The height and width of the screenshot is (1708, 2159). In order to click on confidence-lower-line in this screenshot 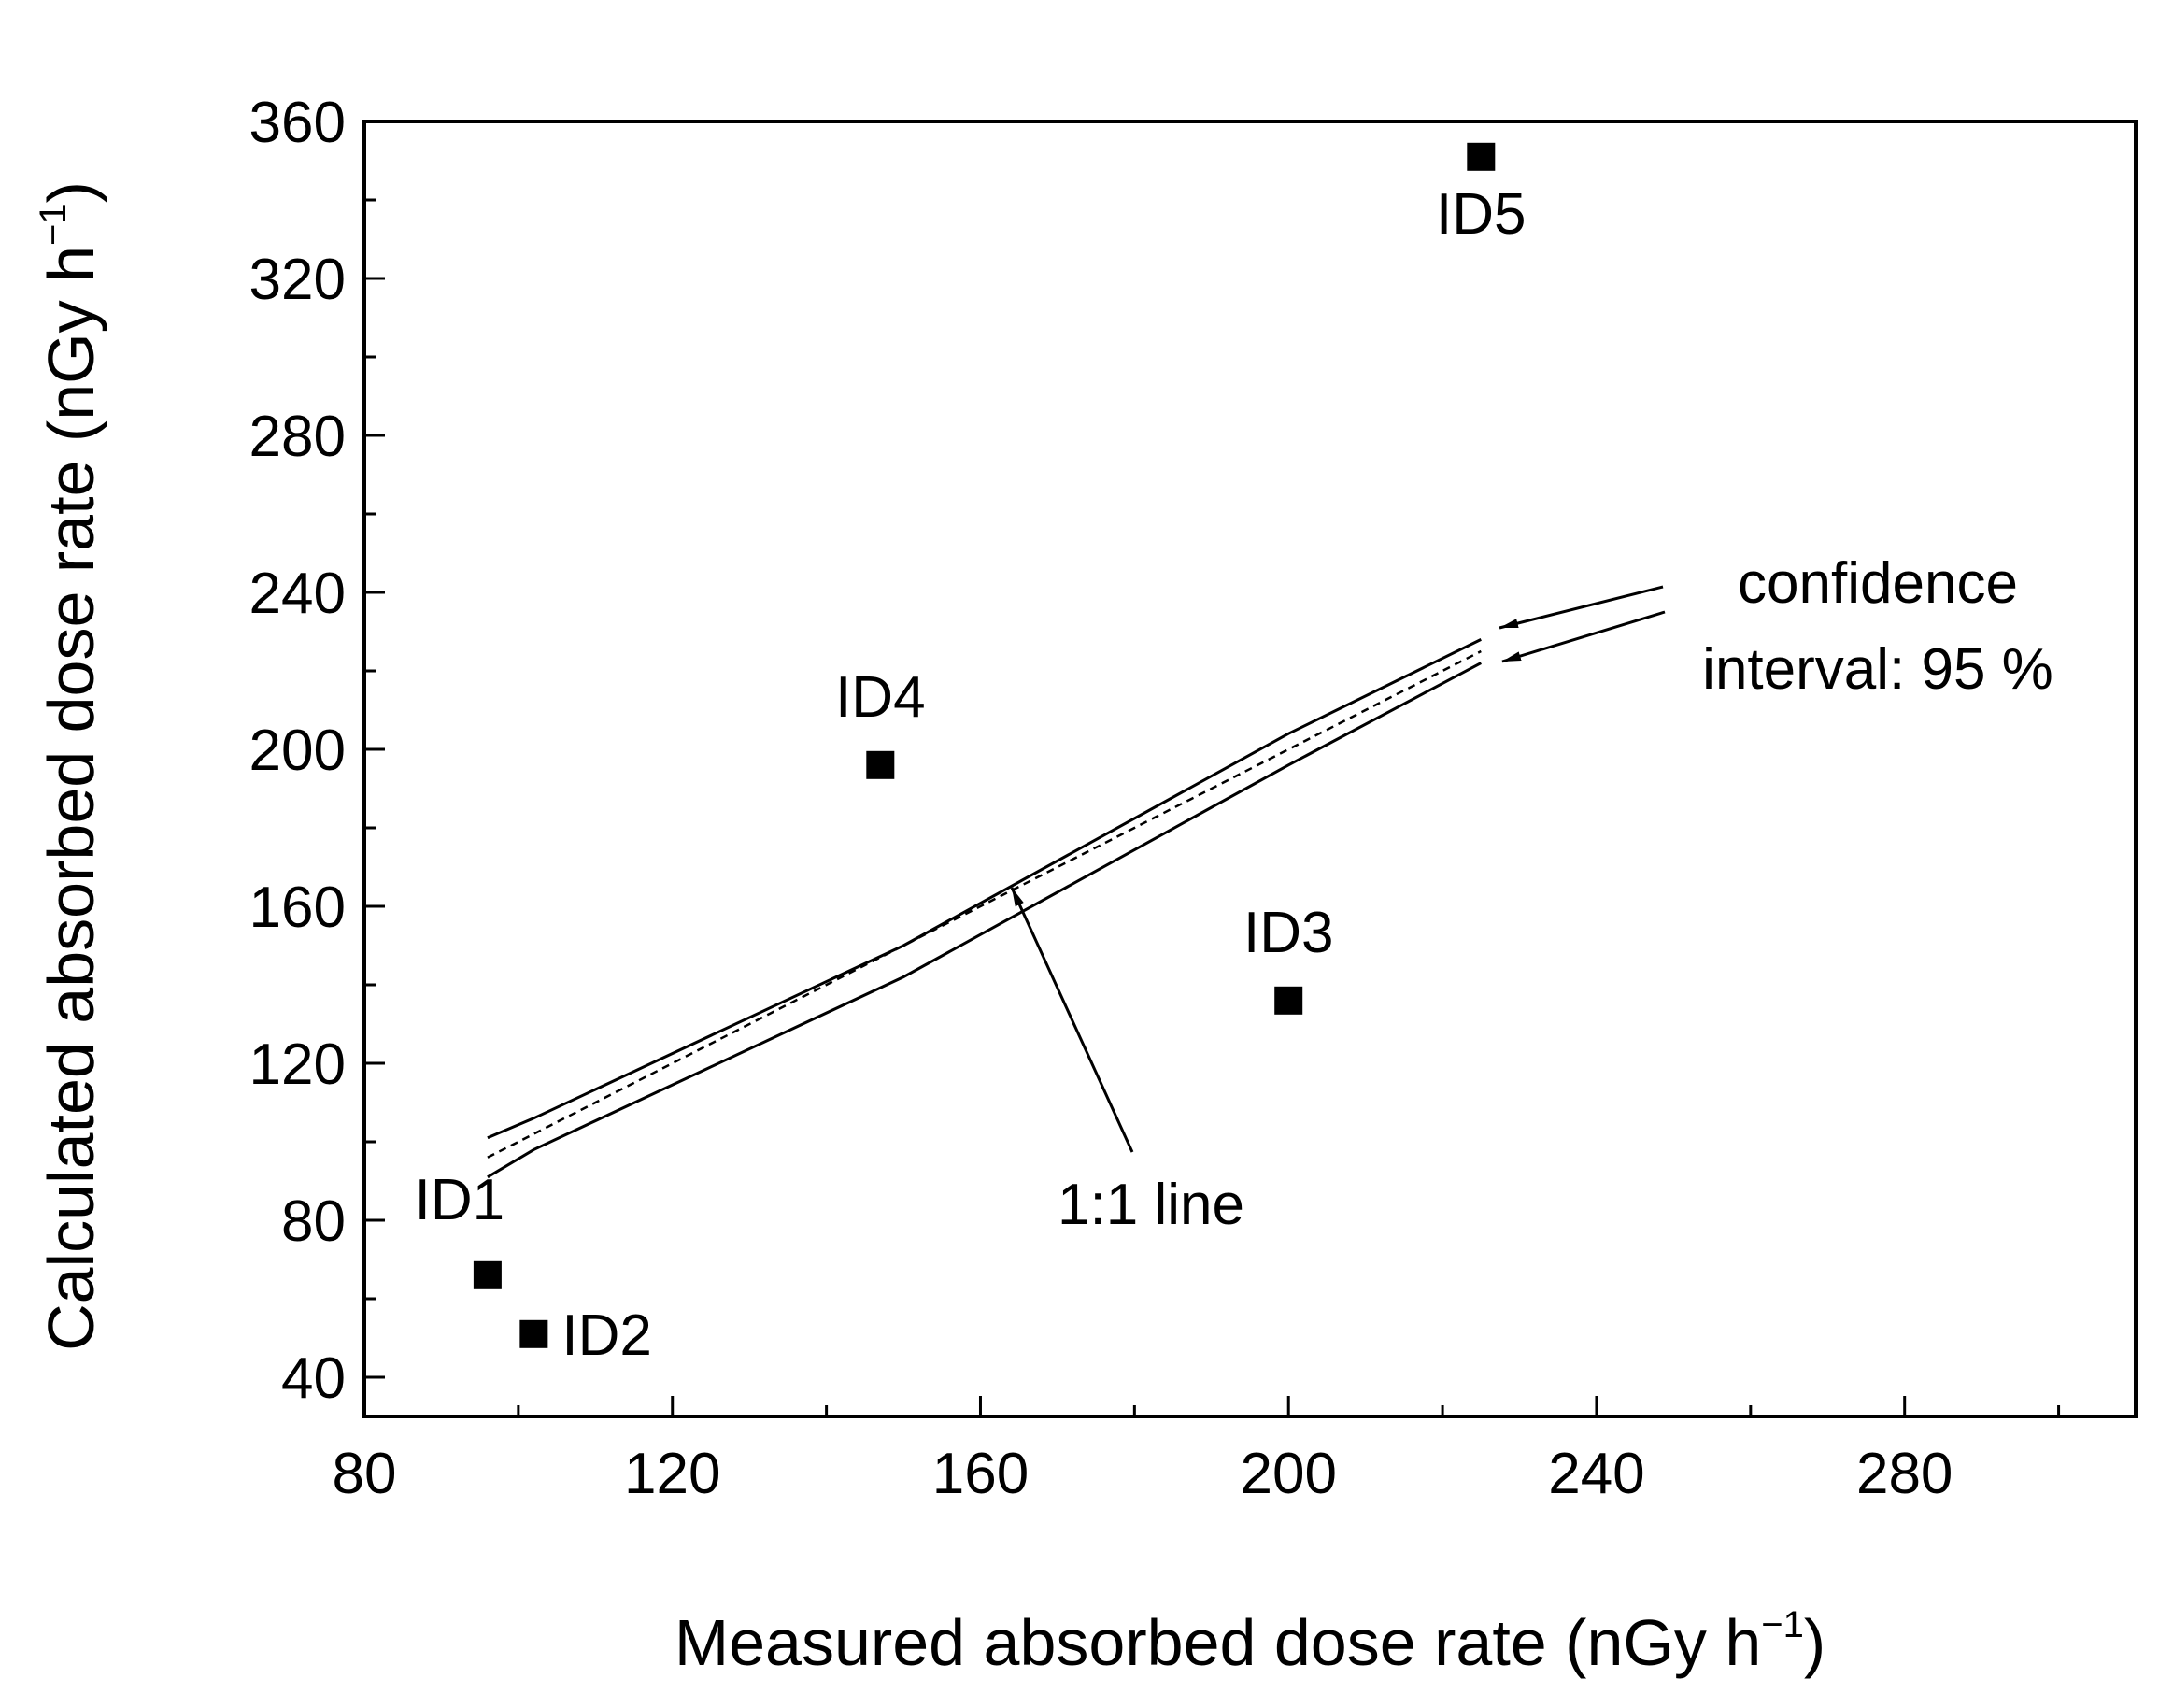, I will do `click(985, 921)`.